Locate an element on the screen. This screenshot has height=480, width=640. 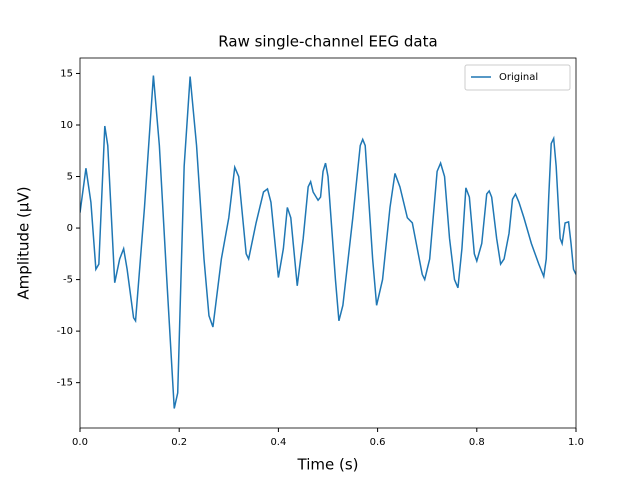
x-tick-label: 0.4 is located at coordinates (278, 442).